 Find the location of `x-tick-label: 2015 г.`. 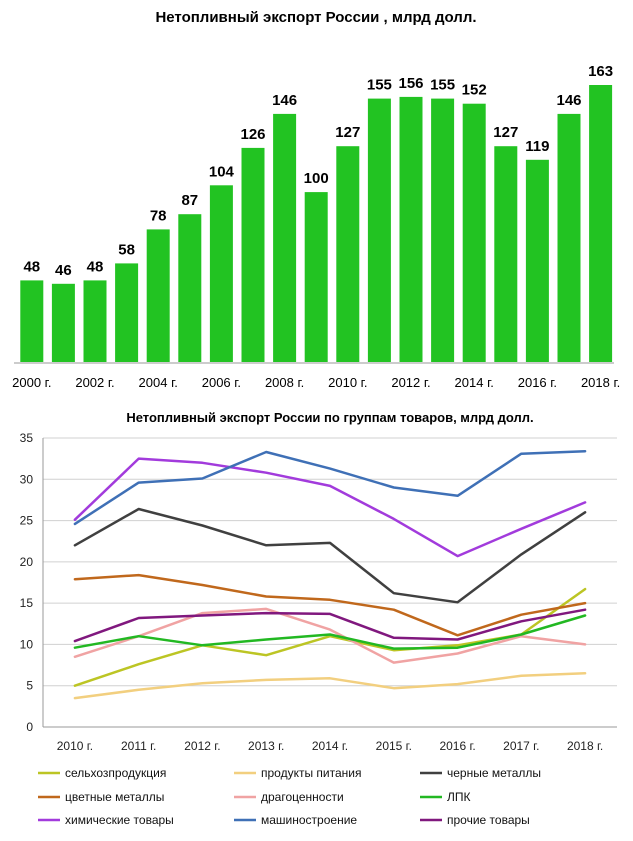

x-tick-label: 2015 г. is located at coordinates (394, 746).